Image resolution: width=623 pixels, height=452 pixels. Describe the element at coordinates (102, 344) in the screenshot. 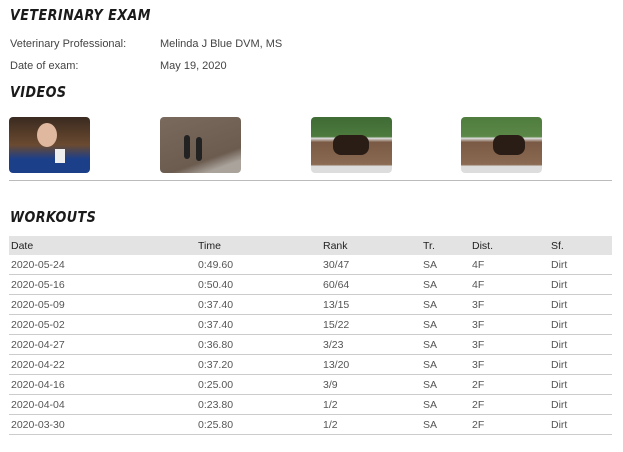

I see `table-cell: 2020-04-27` at that location.